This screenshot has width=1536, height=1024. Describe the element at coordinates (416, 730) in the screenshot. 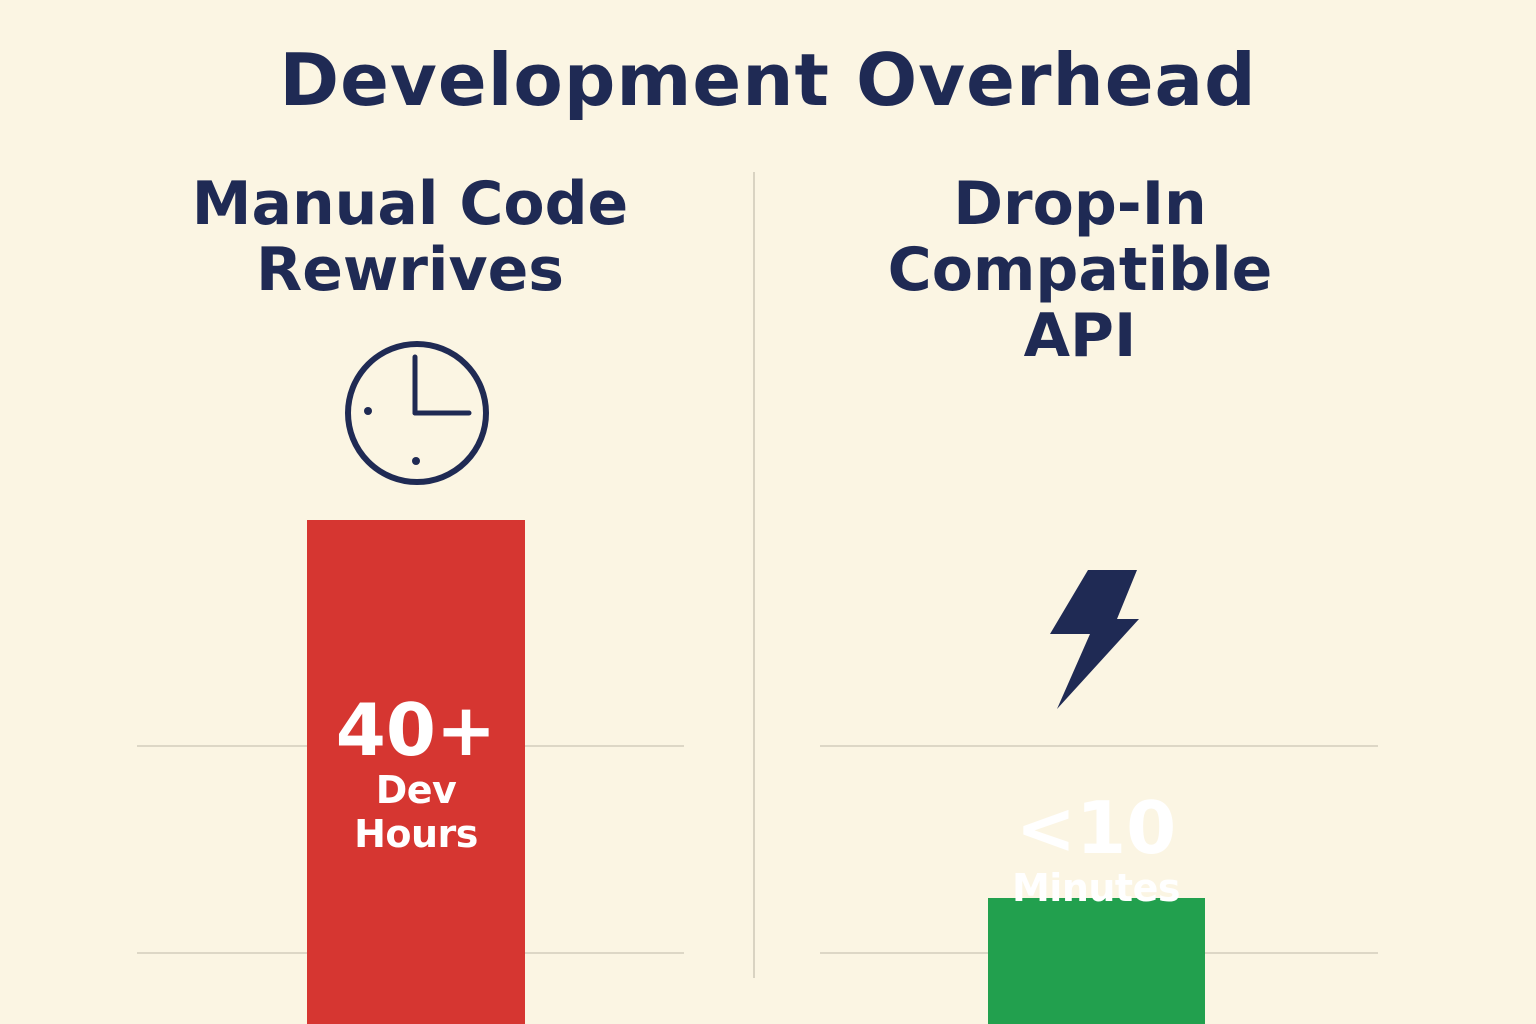

I see `value-label-manual: 40+` at that location.